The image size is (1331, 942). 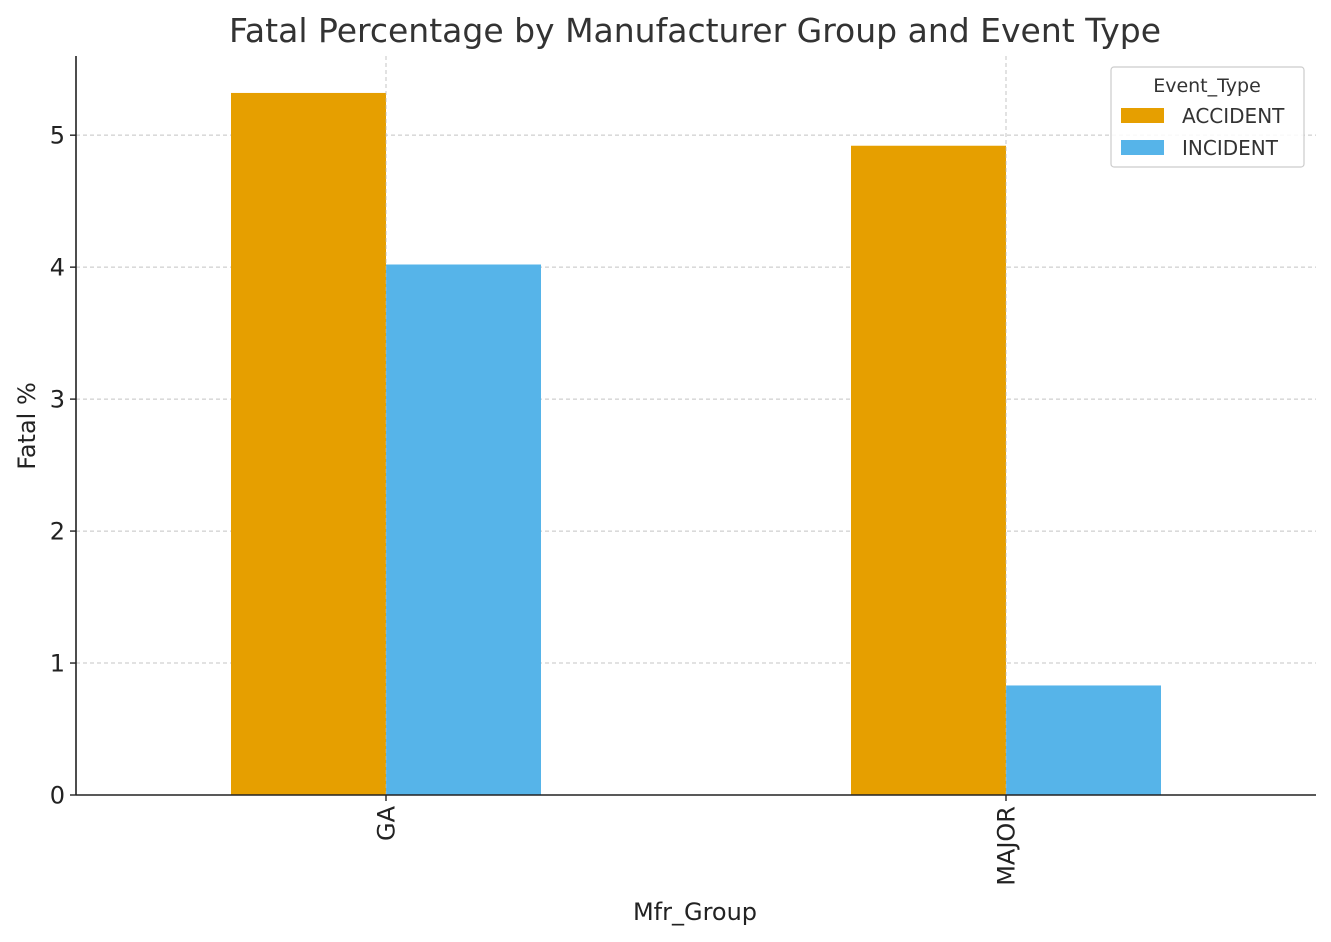 What do you see at coordinates (1007, 846) in the screenshot?
I see `x-tick-label: MAJOR` at bounding box center [1007, 846].